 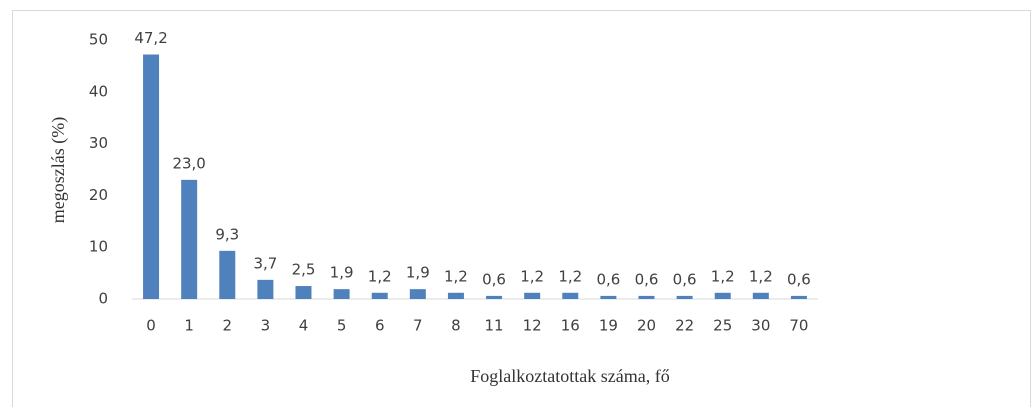 What do you see at coordinates (570, 326) in the screenshot?
I see `x-tick-label: 16` at bounding box center [570, 326].